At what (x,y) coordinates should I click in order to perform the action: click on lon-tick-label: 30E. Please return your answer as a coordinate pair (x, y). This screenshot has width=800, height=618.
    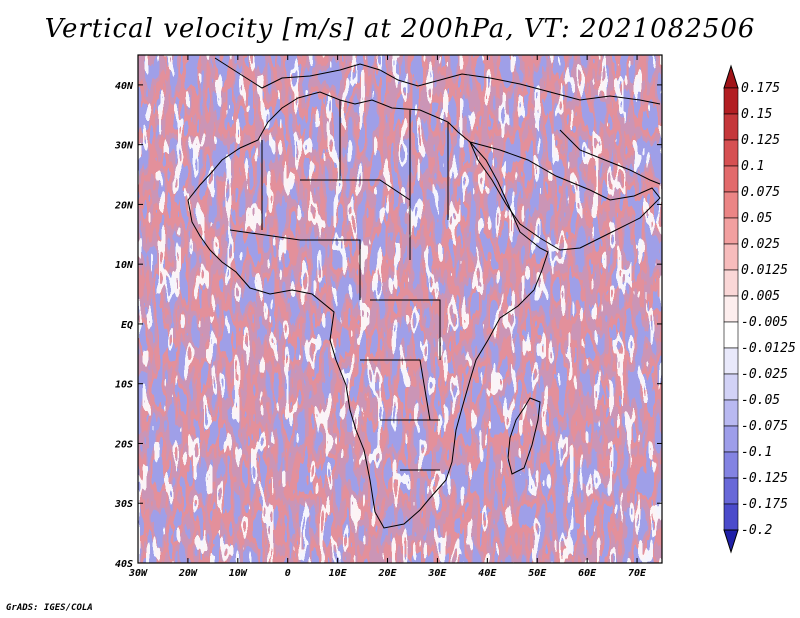
    Looking at the image, I should click on (437, 573).